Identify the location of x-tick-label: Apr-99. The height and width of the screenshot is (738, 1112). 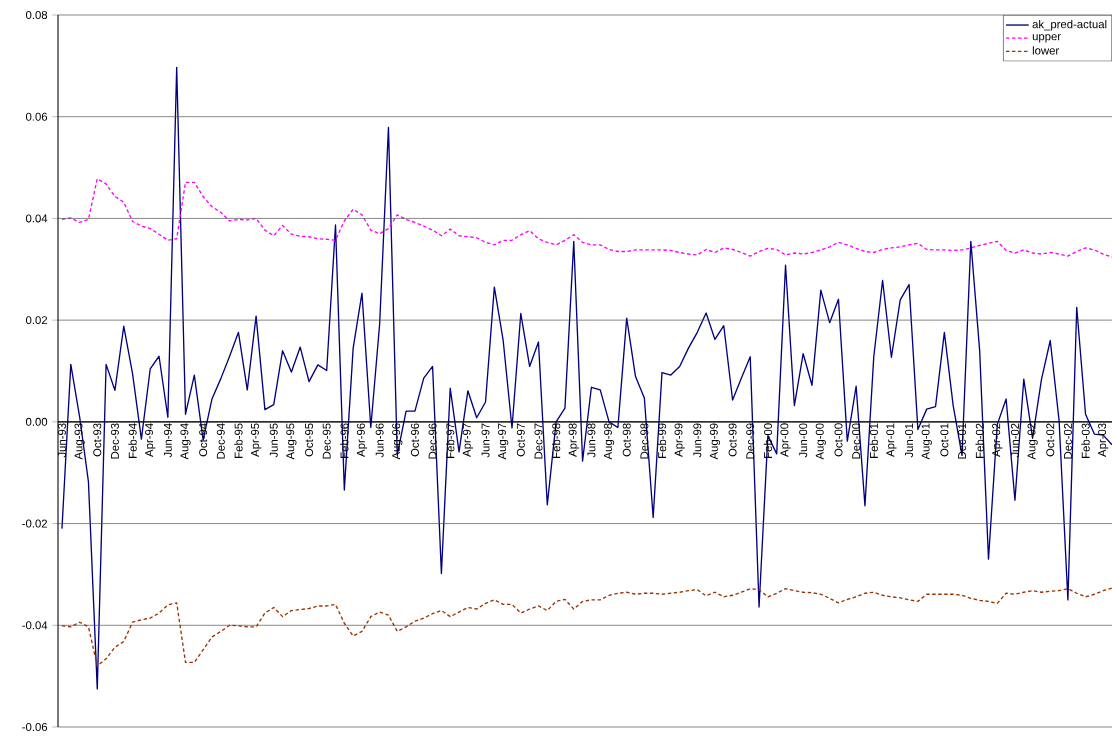
(679, 440).